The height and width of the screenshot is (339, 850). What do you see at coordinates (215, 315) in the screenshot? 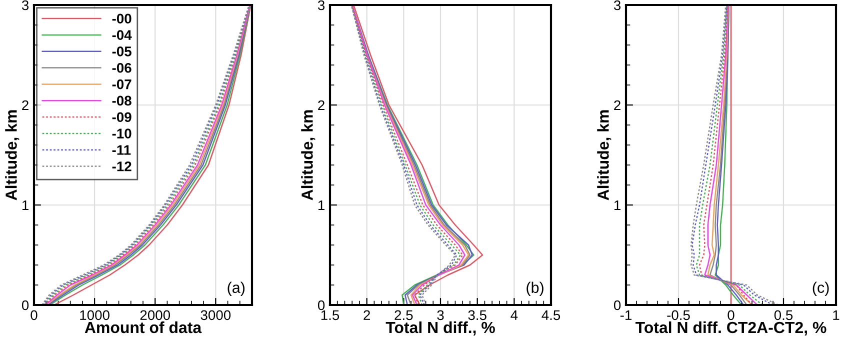
I see `x-tick-label: 3000` at bounding box center [215, 315].